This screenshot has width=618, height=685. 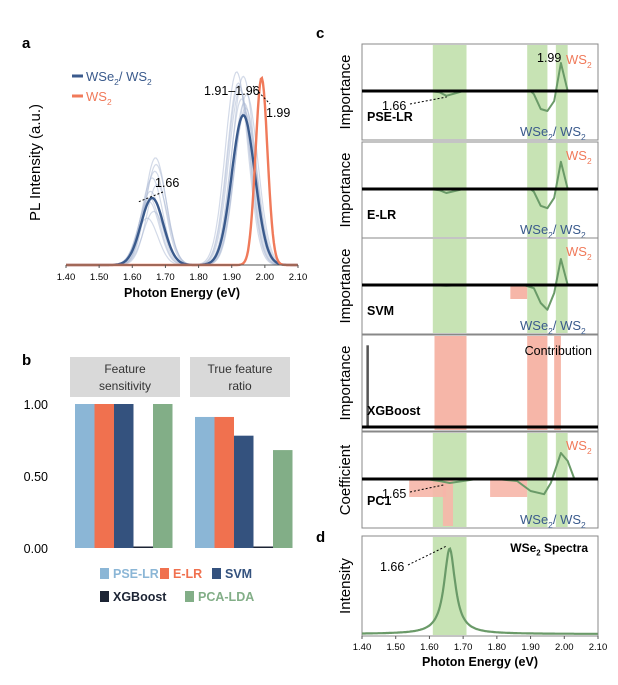 I want to click on highlight-band, so click(x=449, y=586).